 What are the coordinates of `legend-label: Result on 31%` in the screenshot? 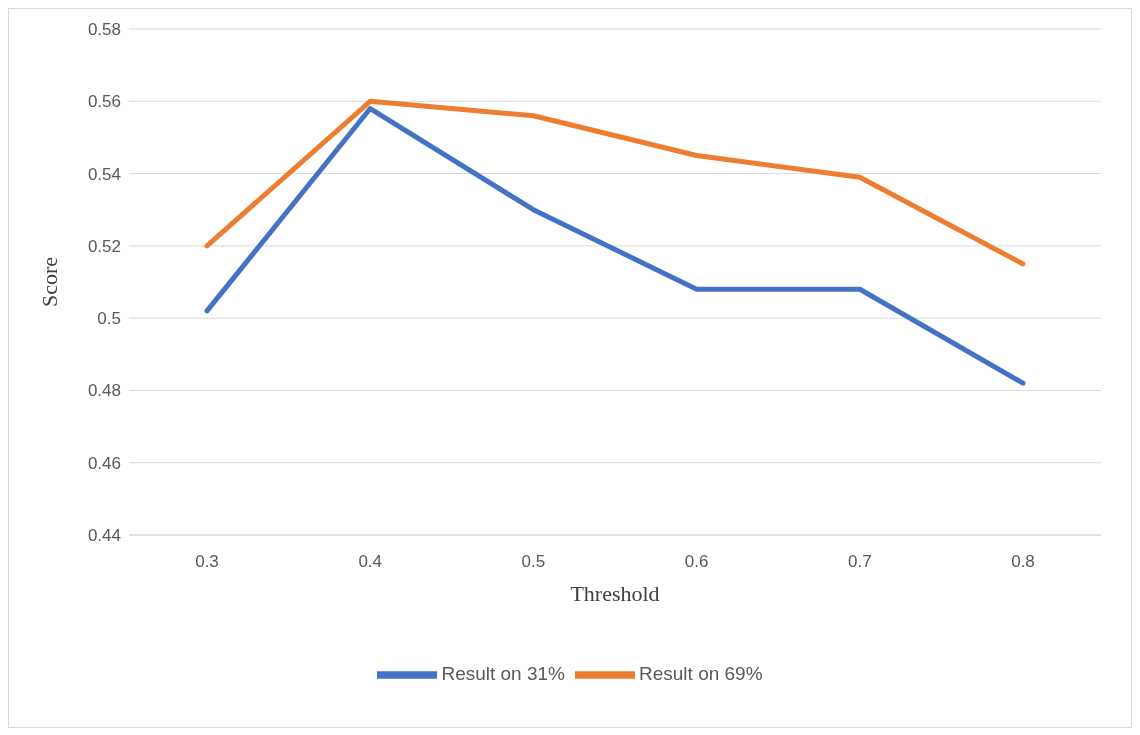 It's located at (503, 674).